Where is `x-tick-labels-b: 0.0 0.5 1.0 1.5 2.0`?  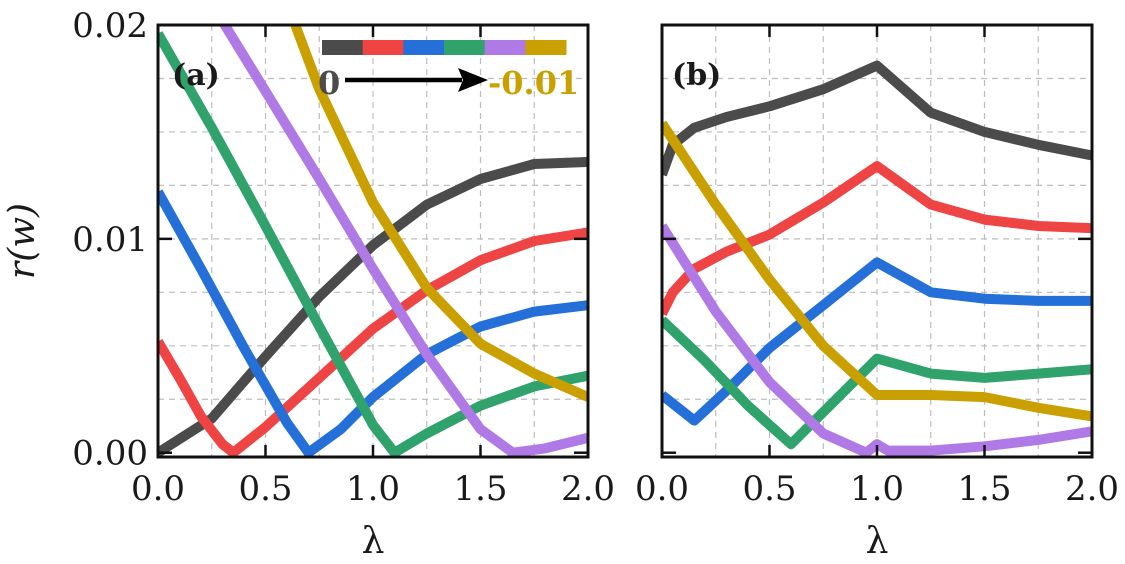
x-tick-labels-b: 0.0 0.5 1.0 1.5 2.0 is located at coordinates (877, 489).